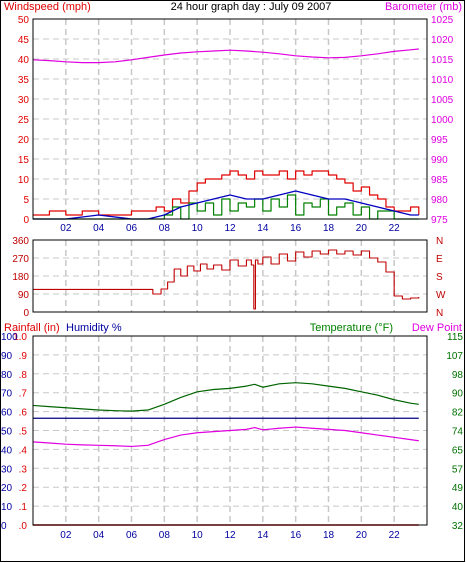 This screenshot has height=563, width=466. Describe the element at coordinates (437, 328) in the screenshot. I see `dewpoint-axis-label: Dew Point` at that location.